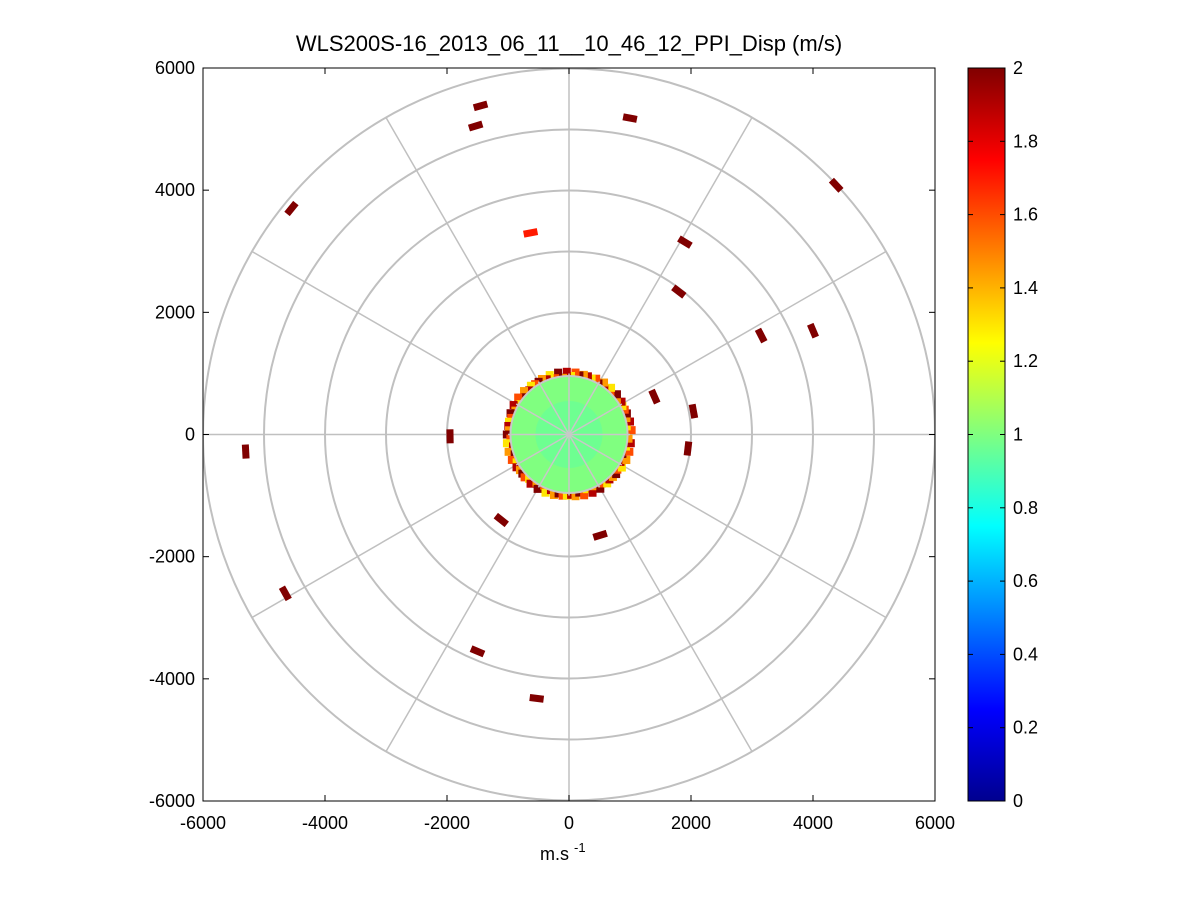 This screenshot has height=901, width=1201. What do you see at coordinates (1018, 801) in the screenshot?
I see `colorbar-tick-label: 0` at bounding box center [1018, 801].